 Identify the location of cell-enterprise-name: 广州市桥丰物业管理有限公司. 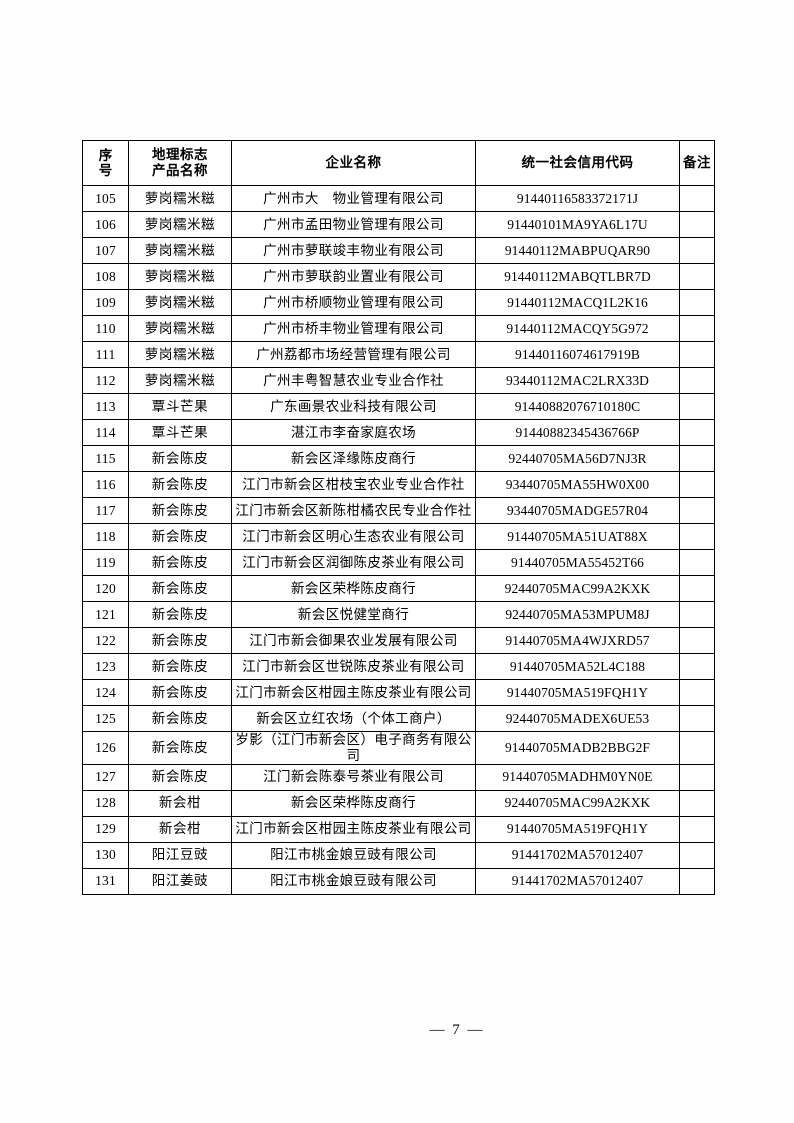
(353, 328).